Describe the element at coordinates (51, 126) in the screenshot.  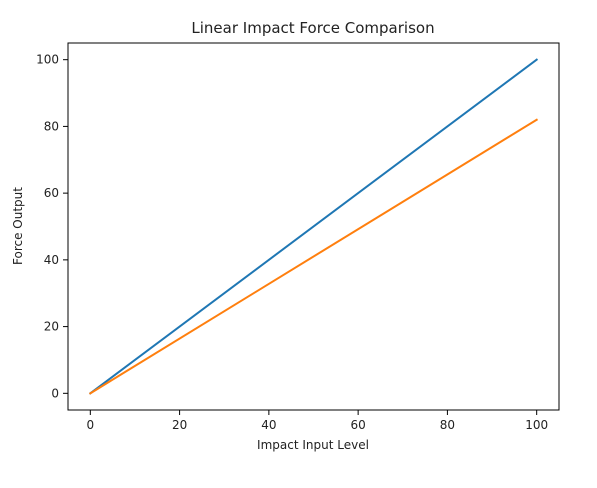
I see `y-tick-label: 80` at that location.